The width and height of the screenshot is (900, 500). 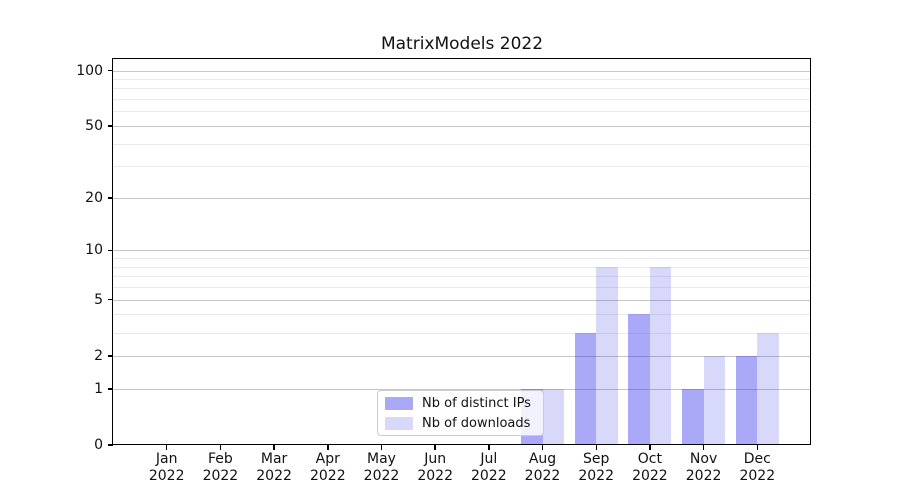 I want to click on bar-downloads-Nov, so click(x=714, y=400).